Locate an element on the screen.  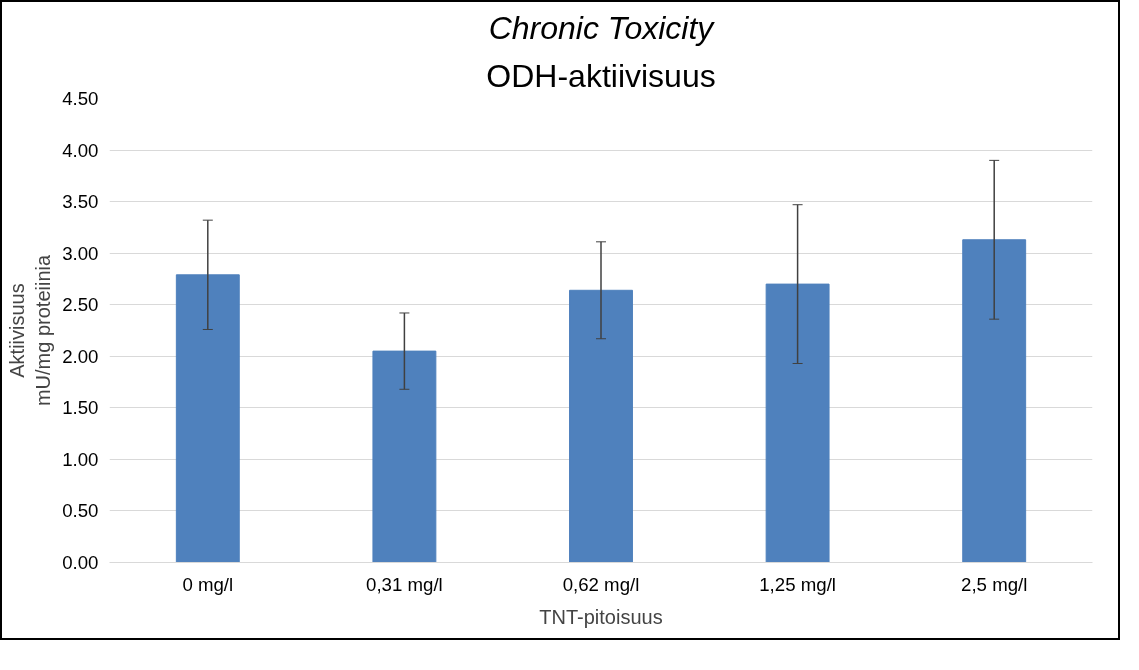
x-tick-label: 0 mg/l is located at coordinates (208, 584).